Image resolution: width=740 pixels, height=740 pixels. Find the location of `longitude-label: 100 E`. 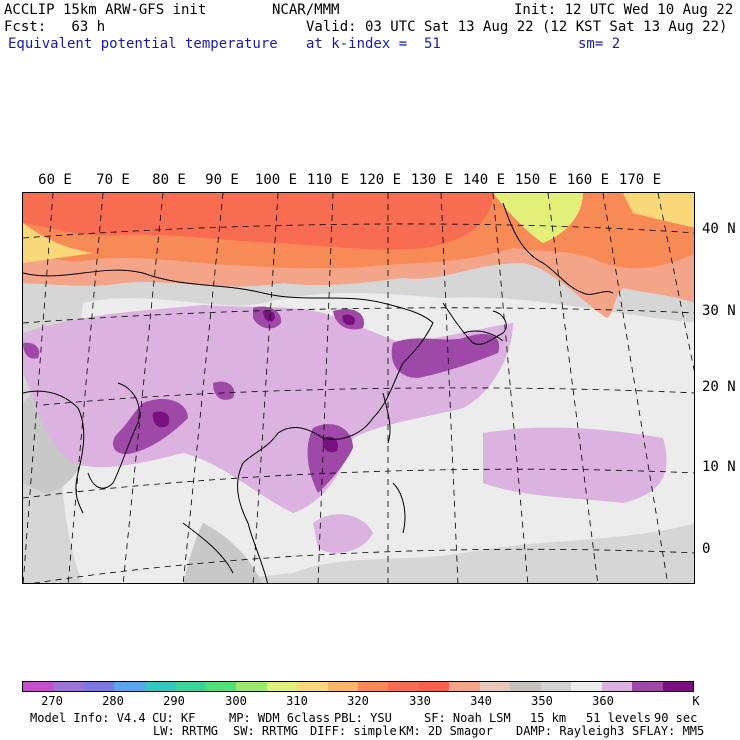

longitude-label: 100 E is located at coordinates (276, 180).